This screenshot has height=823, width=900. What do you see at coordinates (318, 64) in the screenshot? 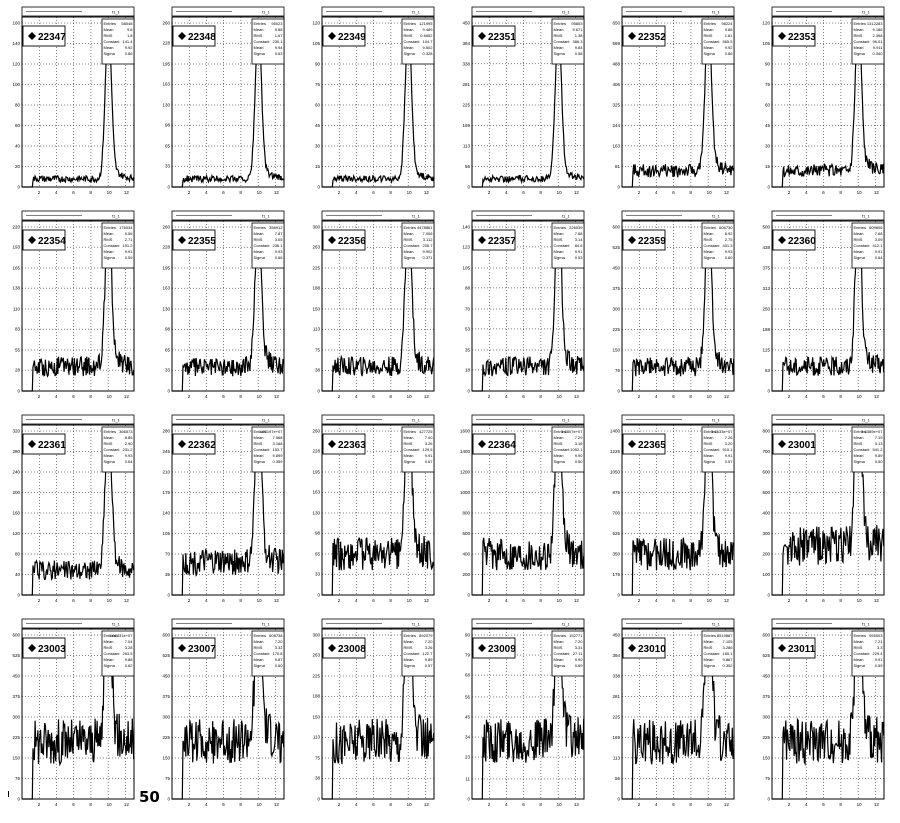
I see `y-tick-label: 90` at bounding box center [318, 64].